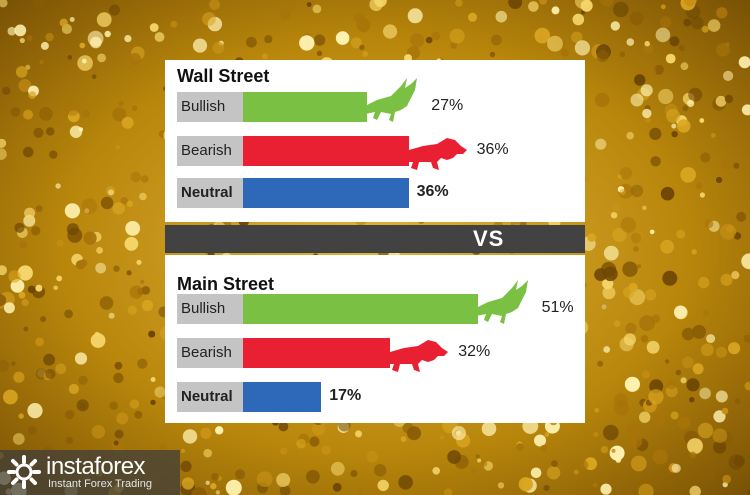 This screenshot has width=750, height=495. What do you see at coordinates (100, 484) in the screenshot?
I see `brand-tagline: Instant Forex Trading` at bounding box center [100, 484].